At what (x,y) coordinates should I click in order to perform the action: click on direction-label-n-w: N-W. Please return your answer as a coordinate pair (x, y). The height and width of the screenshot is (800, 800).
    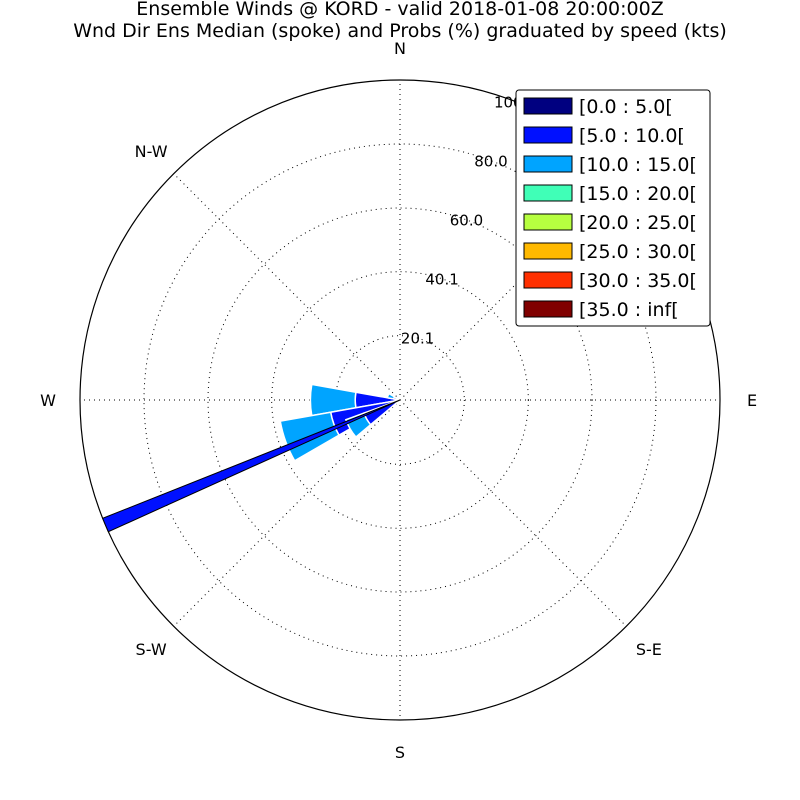
    Looking at the image, I should click on (151, 151).